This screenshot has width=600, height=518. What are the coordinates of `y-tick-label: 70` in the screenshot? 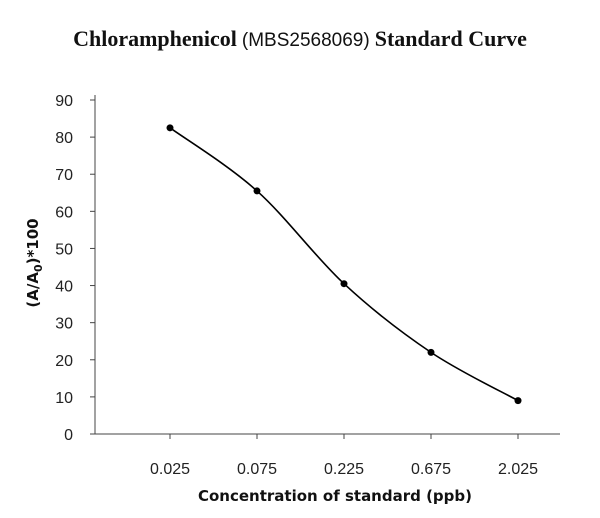 It's located at (64, 175).